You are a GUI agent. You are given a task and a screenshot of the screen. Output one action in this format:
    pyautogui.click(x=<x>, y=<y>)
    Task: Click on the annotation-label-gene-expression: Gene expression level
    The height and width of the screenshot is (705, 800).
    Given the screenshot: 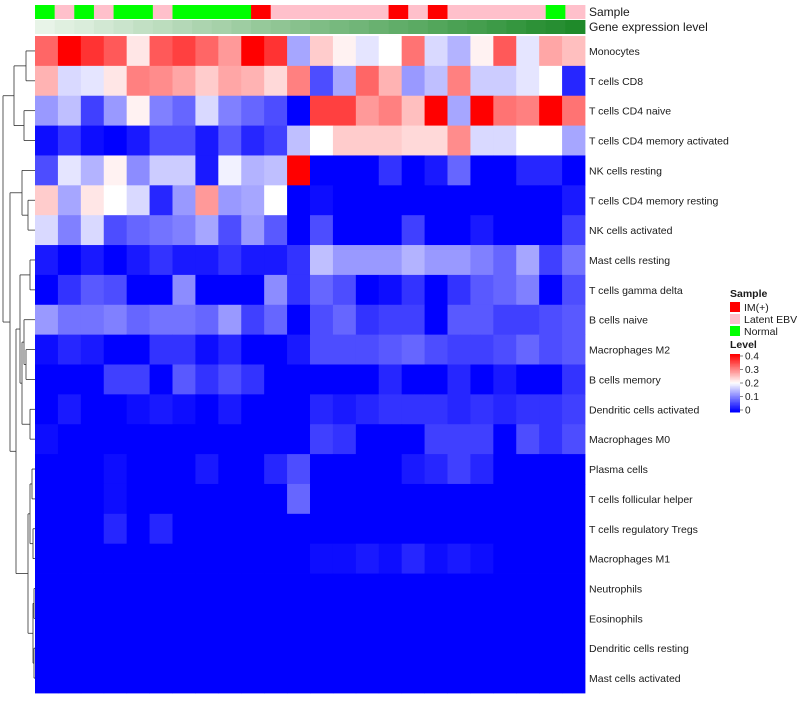 What is the action you would take?
    pyautogui.click(x=648, y=27)
    